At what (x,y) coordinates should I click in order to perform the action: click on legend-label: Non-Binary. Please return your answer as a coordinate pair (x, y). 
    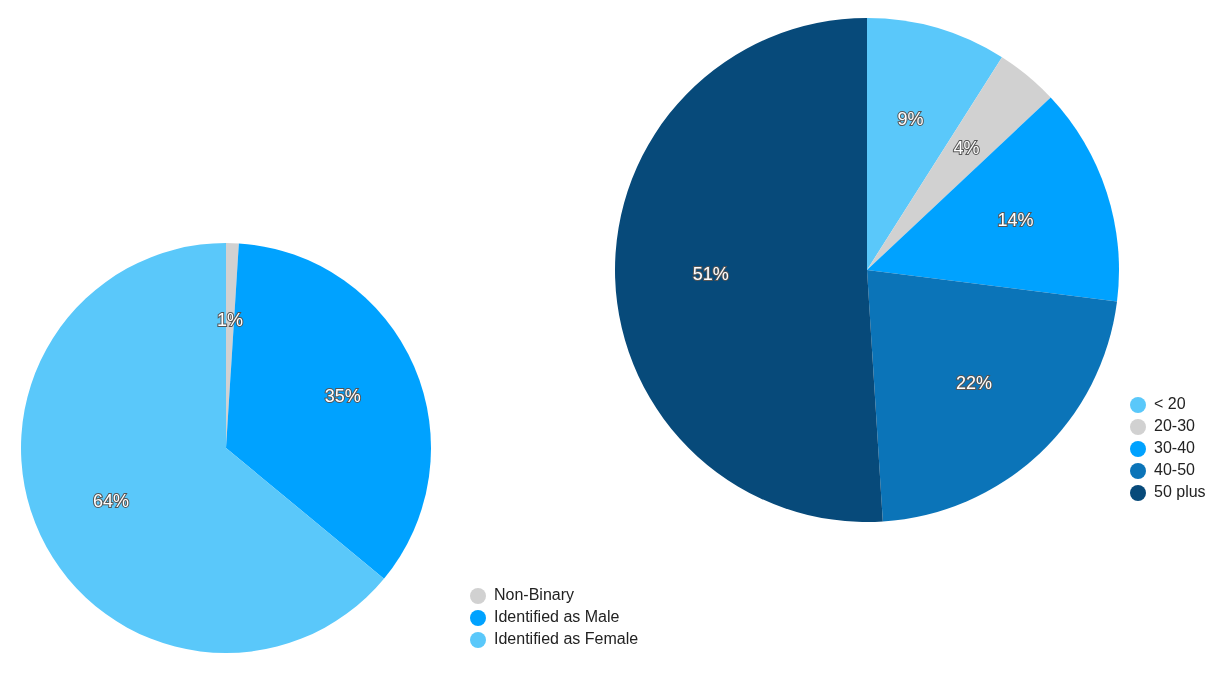
    Looking at the image, I should click on (534, 595).